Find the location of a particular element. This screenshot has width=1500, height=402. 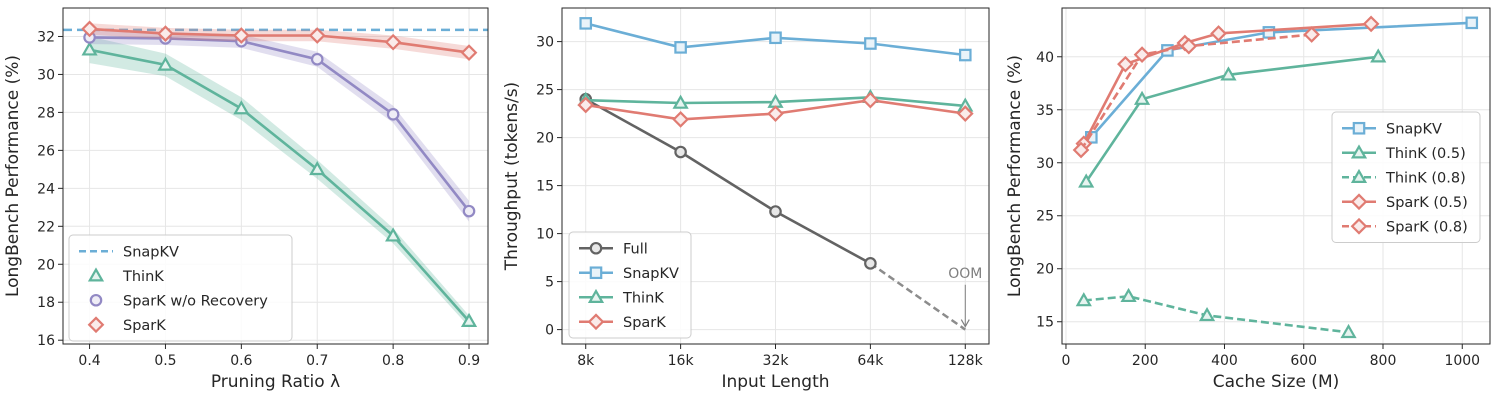

series-snapkv is located at coordinates (775, 39).